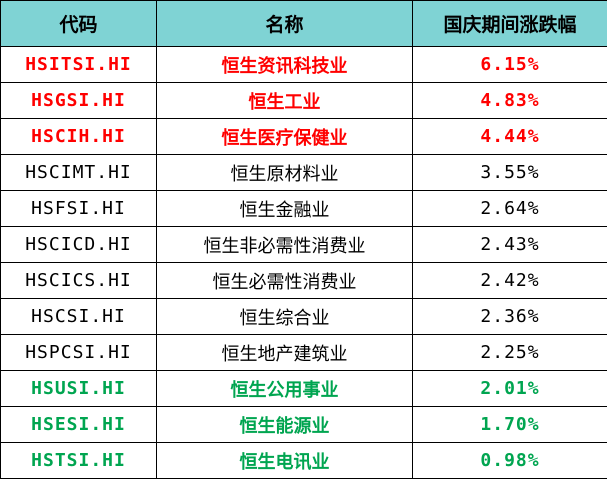  I want to click on code-cell: HSCICD.HI, so click(79, 245).